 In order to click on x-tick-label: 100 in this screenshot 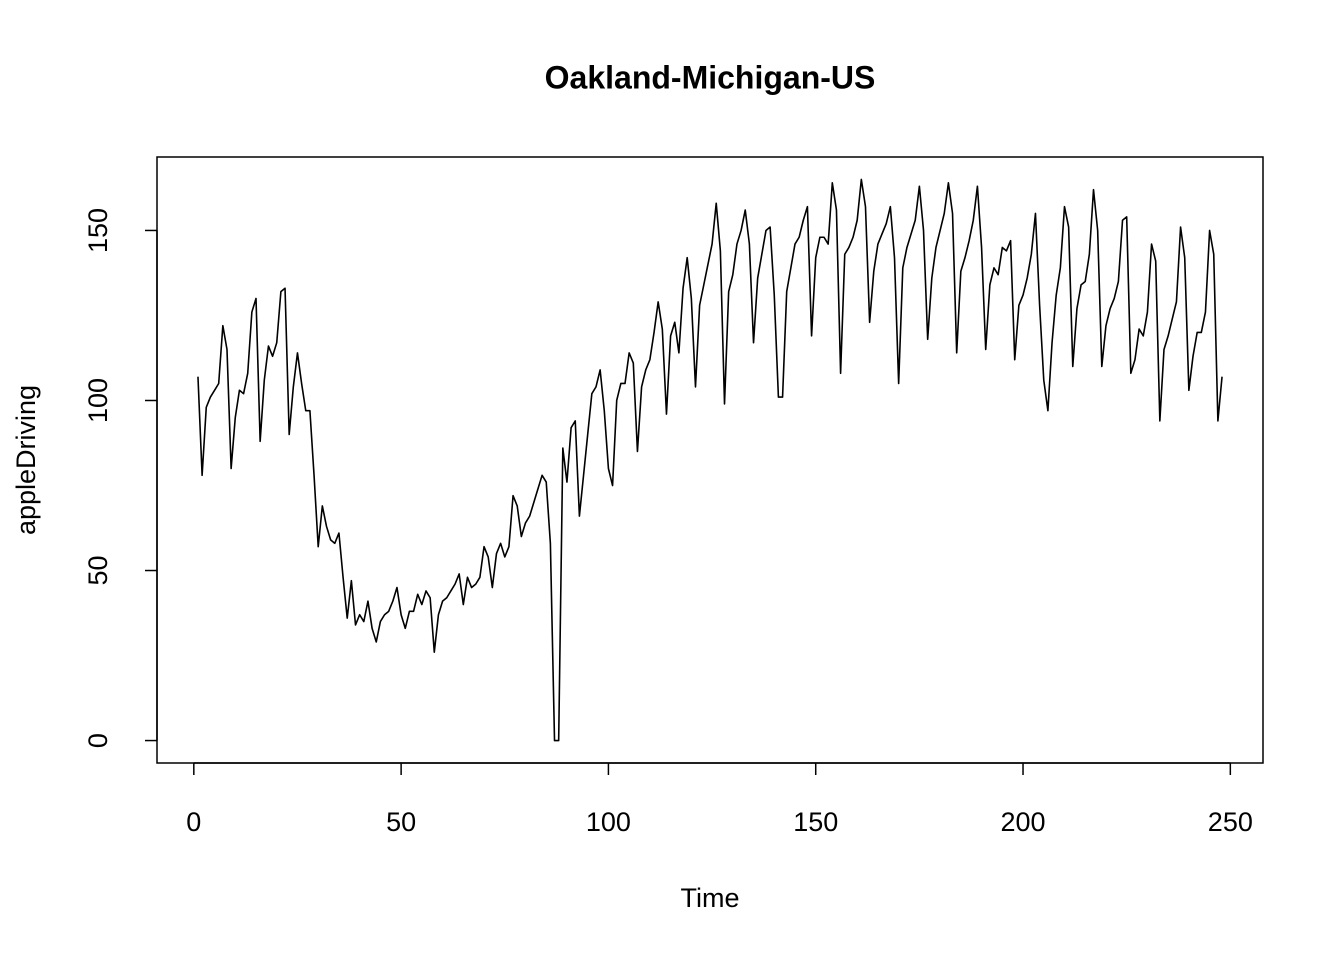, I will do `click(608, 822)`.